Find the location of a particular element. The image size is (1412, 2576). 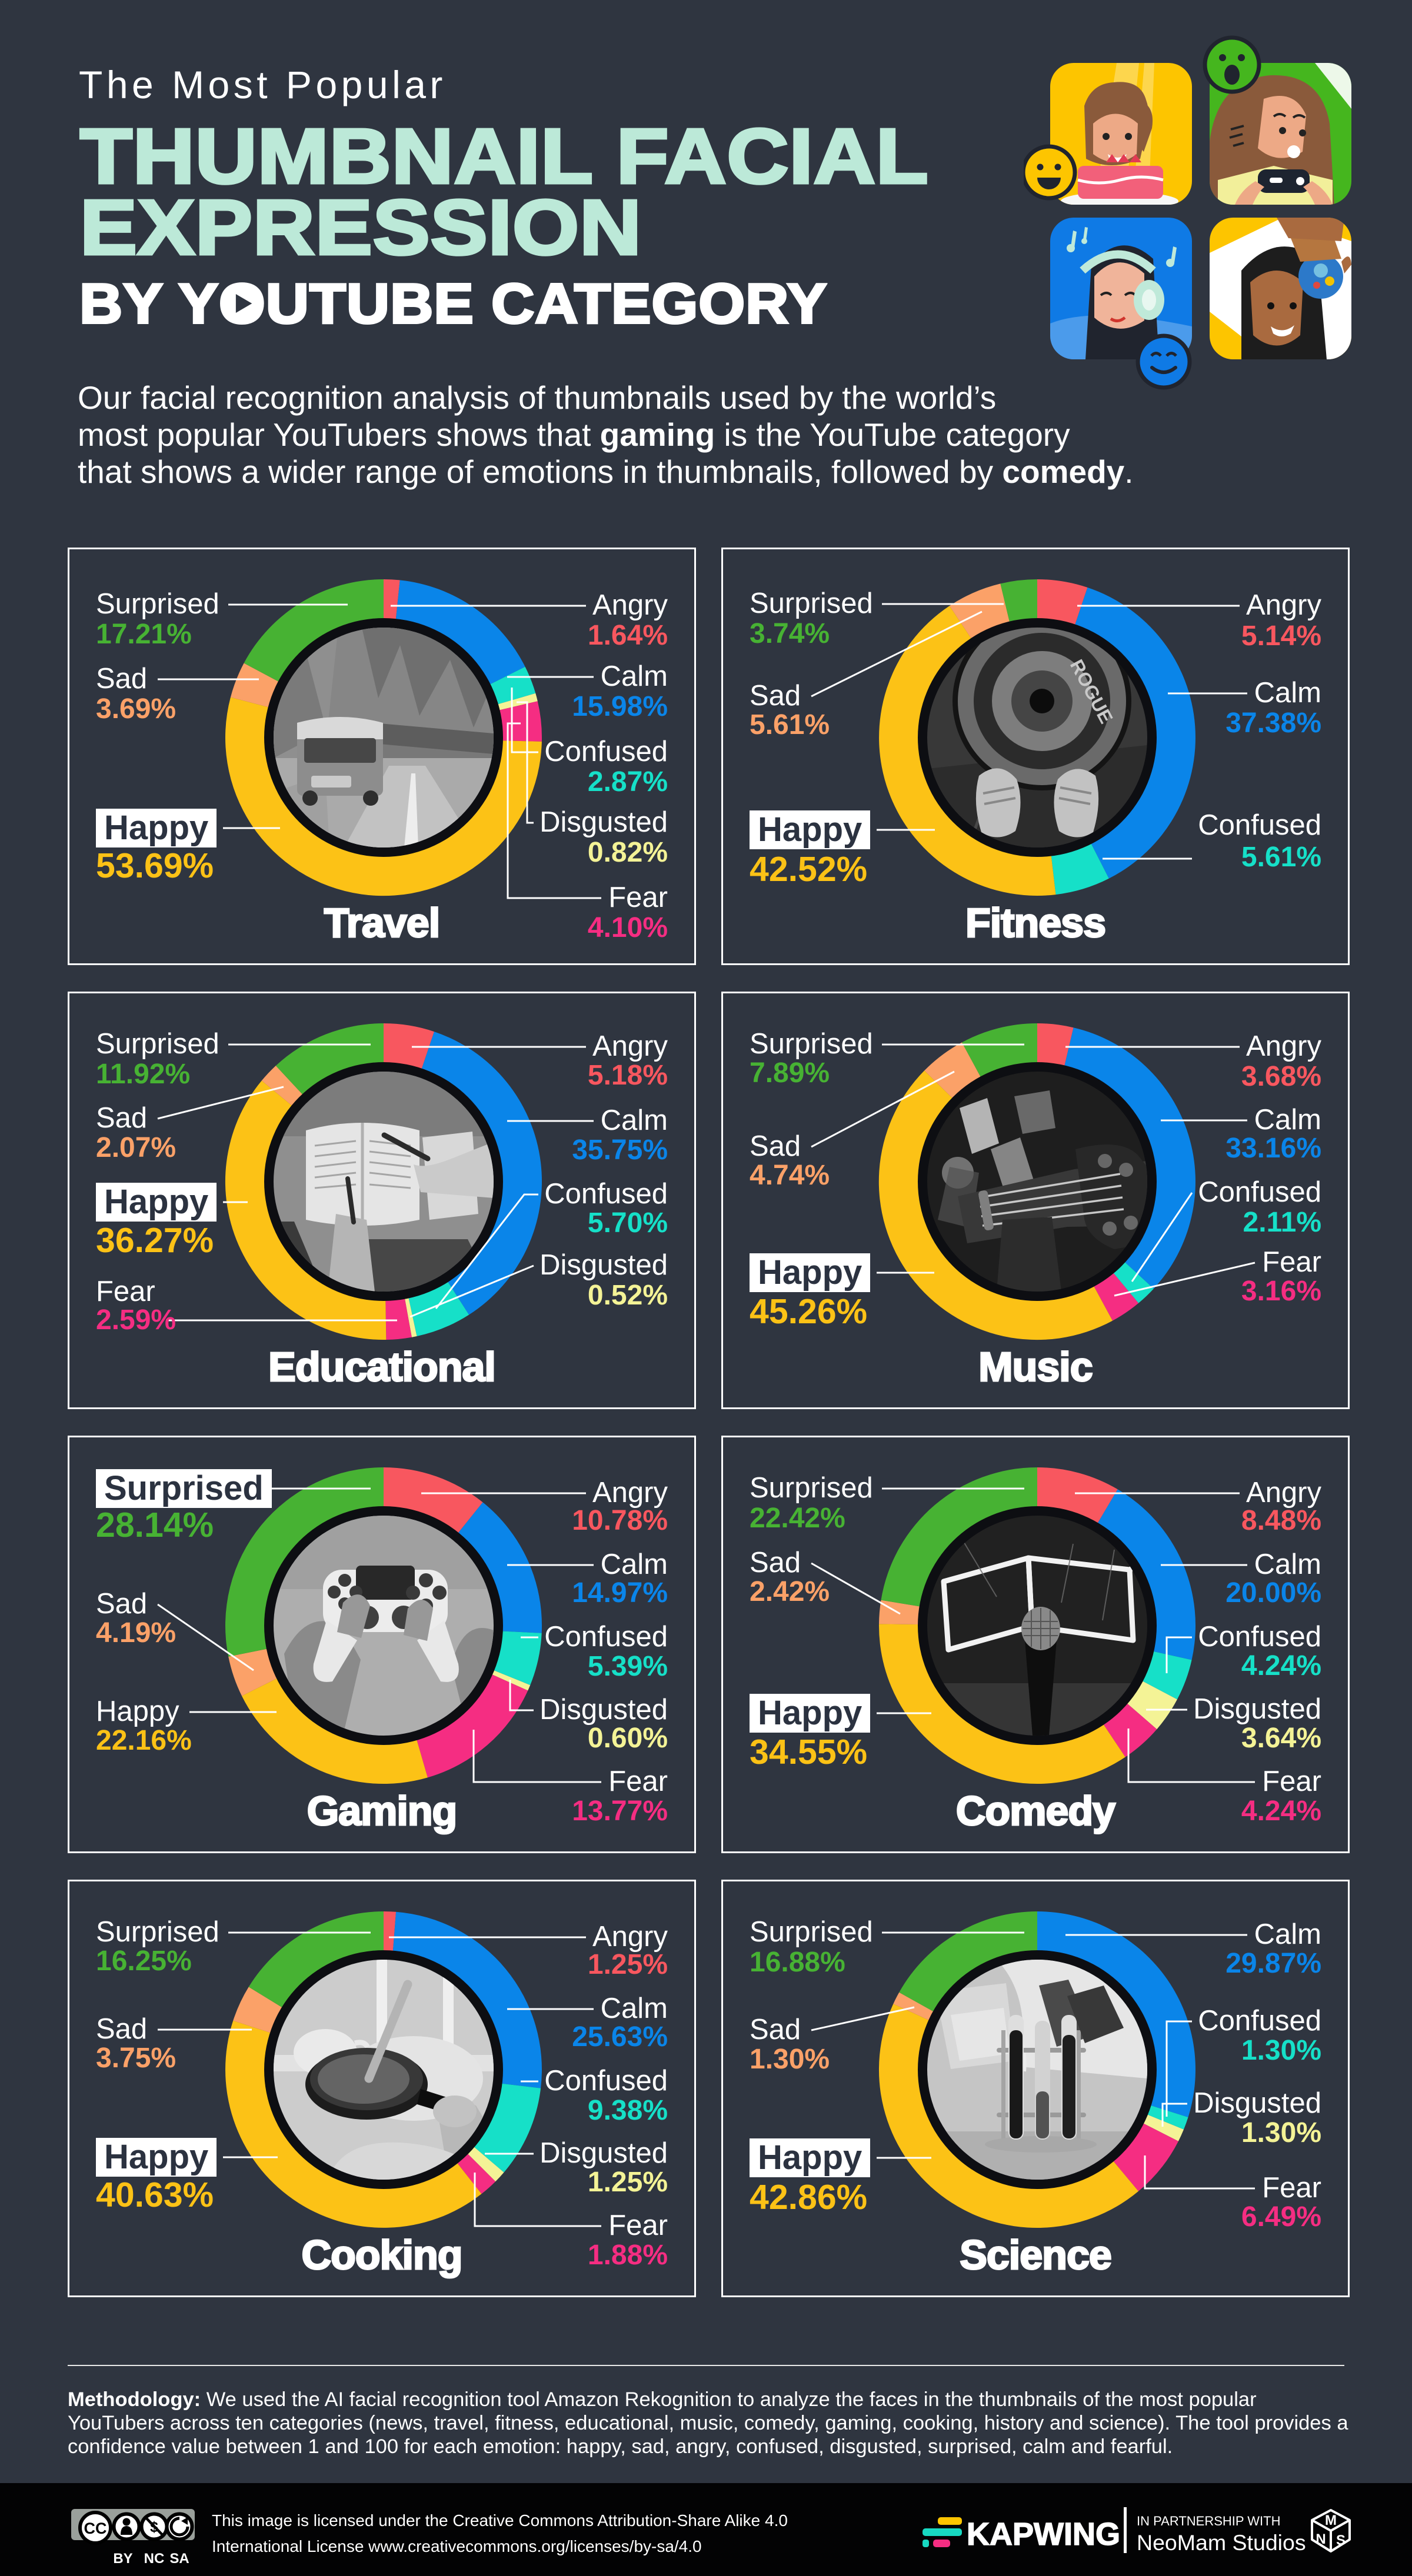

svg-text: NC is located at coordinates (154, 2559).